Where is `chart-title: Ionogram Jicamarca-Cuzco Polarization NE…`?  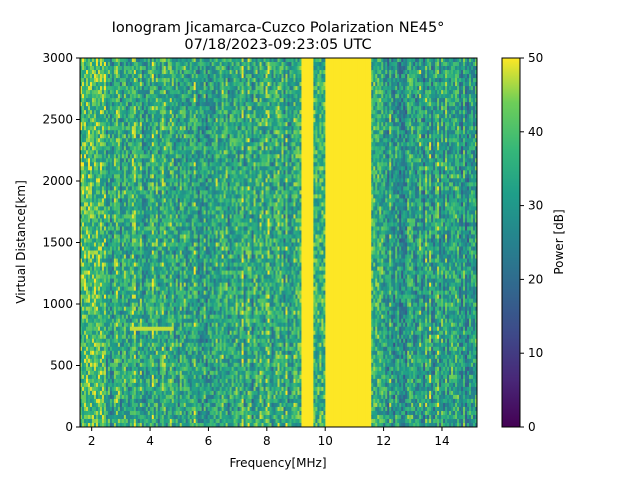
chart-title: Ionogram Jicamarca-Cuzco Polarization NE… is located at coordinates (278, 28).